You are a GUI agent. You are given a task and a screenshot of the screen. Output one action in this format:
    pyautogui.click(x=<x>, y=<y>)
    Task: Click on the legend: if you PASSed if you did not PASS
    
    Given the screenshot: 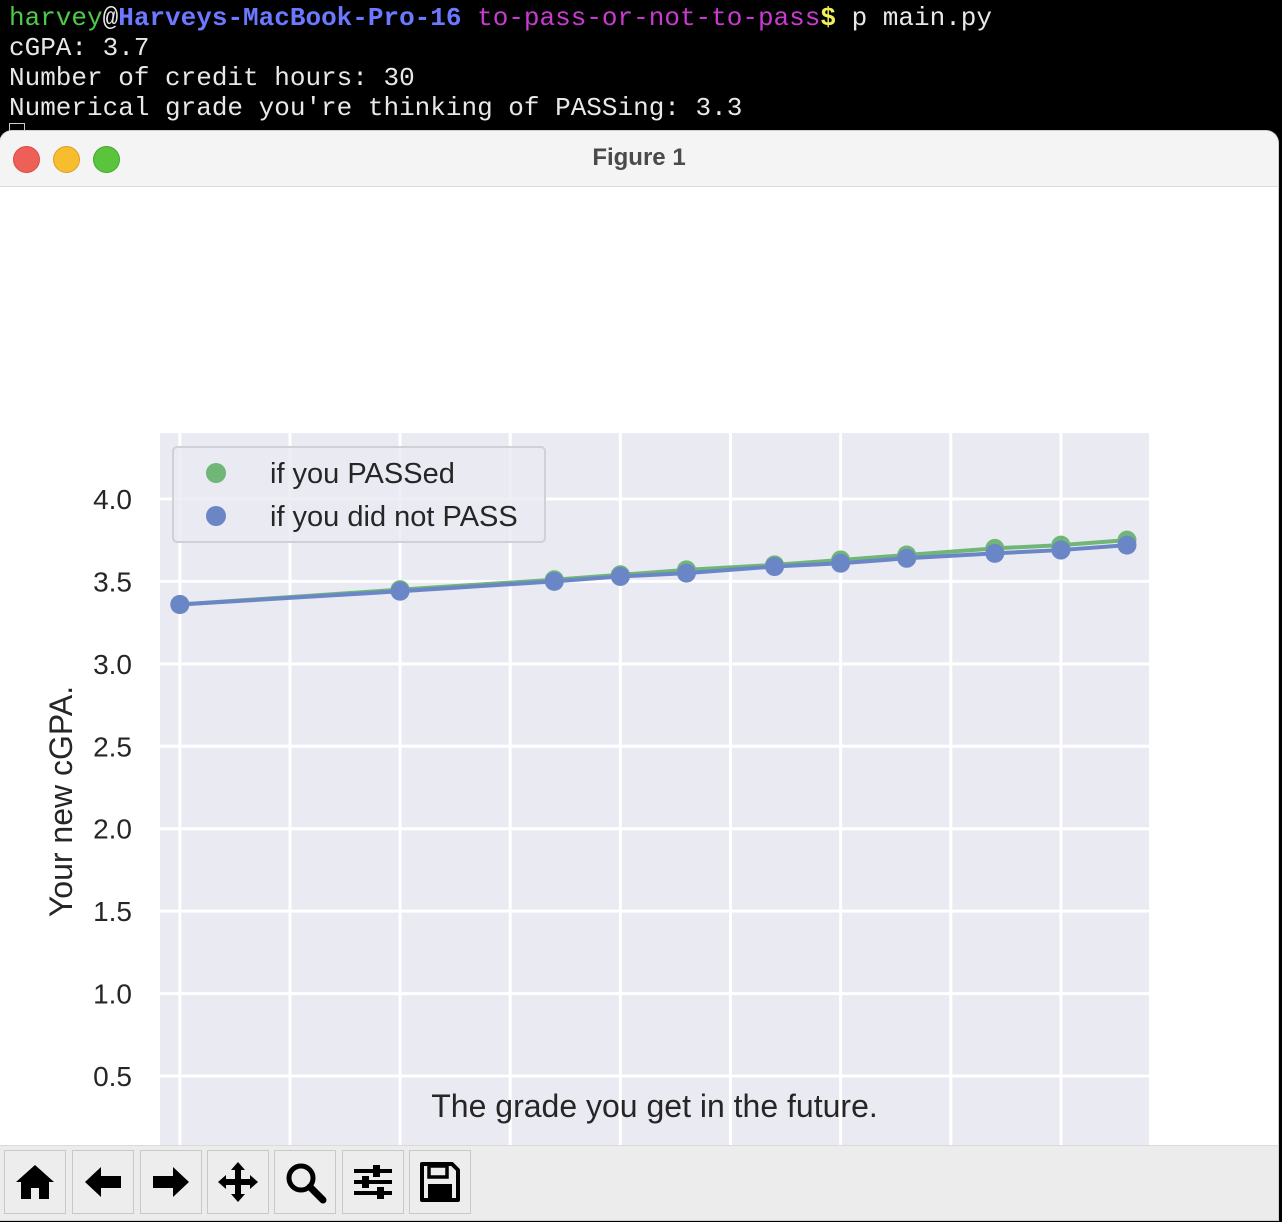 What is the action you would take?
    pyautogui.click(x=359, y=494)
    